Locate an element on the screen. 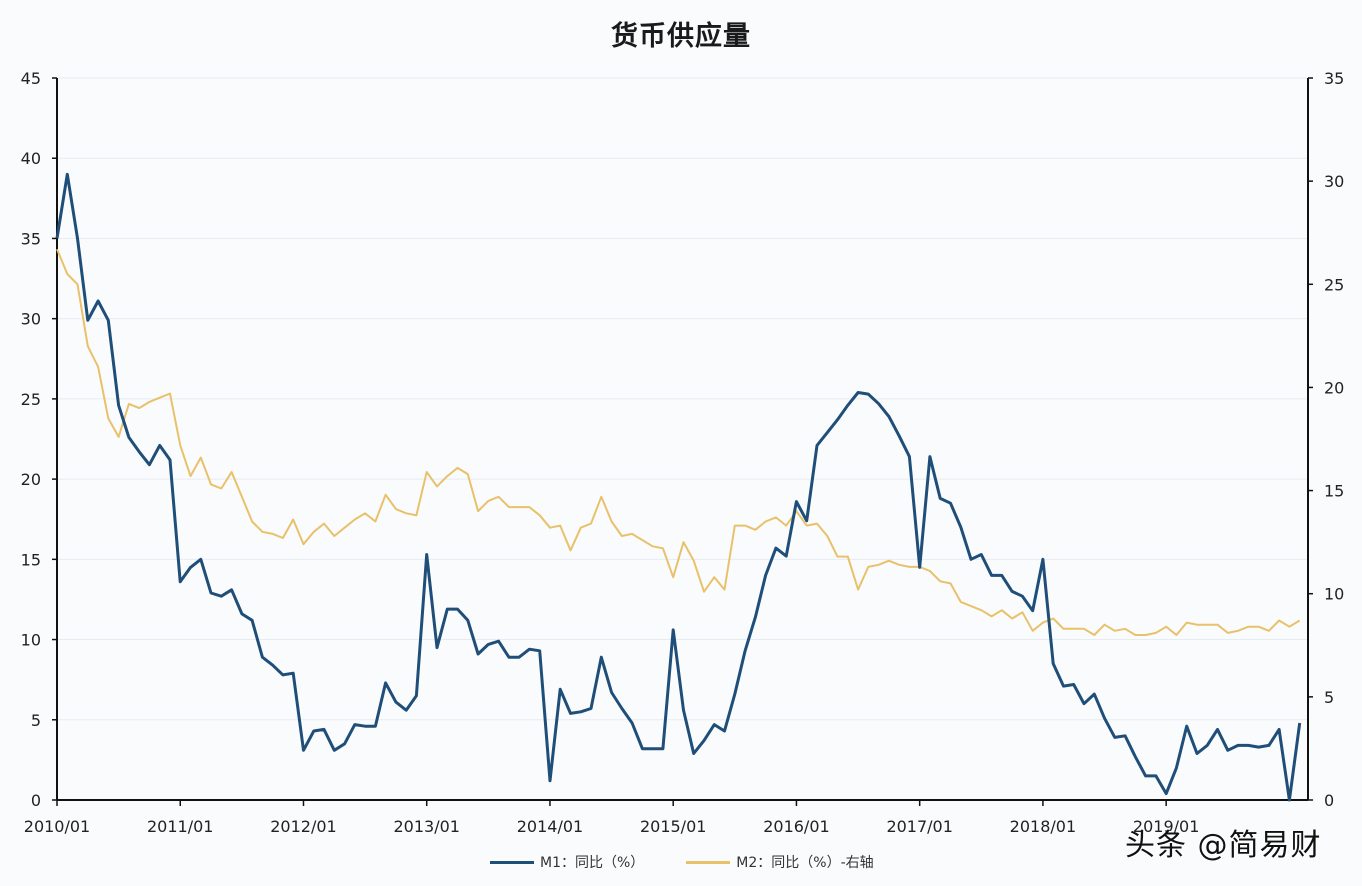 The height and width of the screenshot is (886, 1362). left-y-tick-label: 45 is located at coordinates (31, 78).